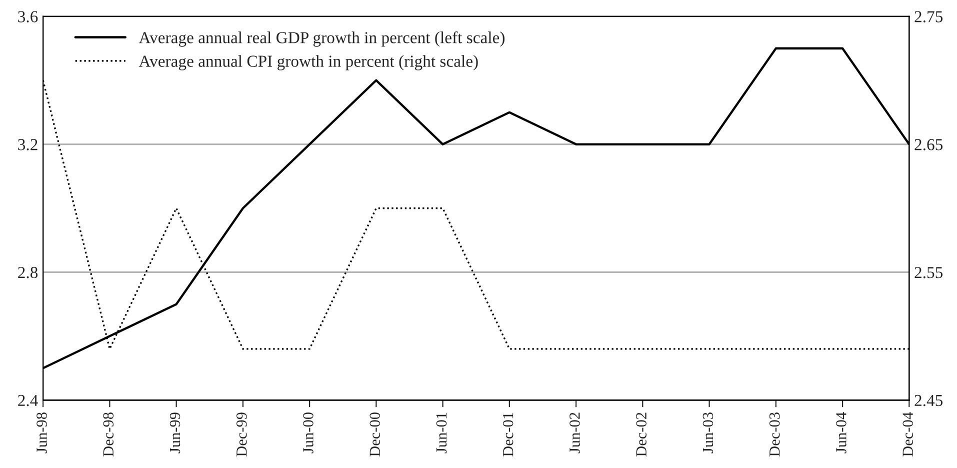 The image size is (957, 468). I want to click on x-tick-label: Dec-01, so click(508, 434).